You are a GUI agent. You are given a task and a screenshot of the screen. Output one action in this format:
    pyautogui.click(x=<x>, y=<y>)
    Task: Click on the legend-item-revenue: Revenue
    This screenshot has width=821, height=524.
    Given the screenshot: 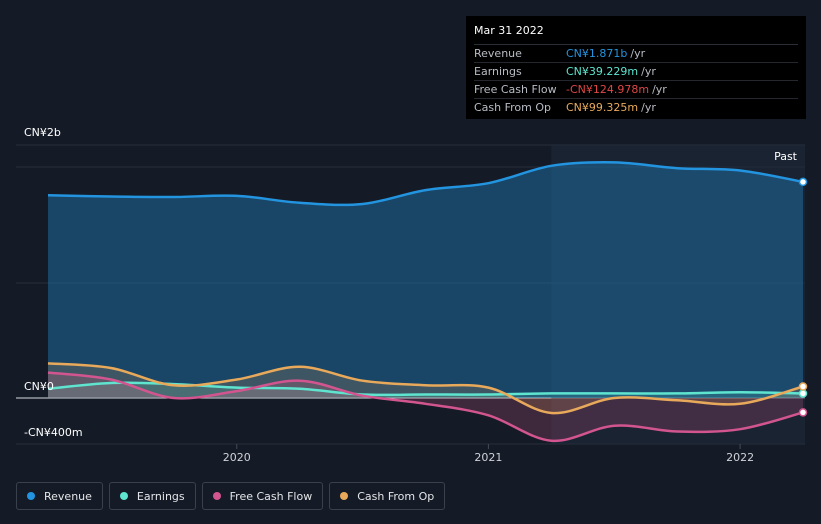 What is the action you would take?
    pyautogui.click(x=59, y=496)
    